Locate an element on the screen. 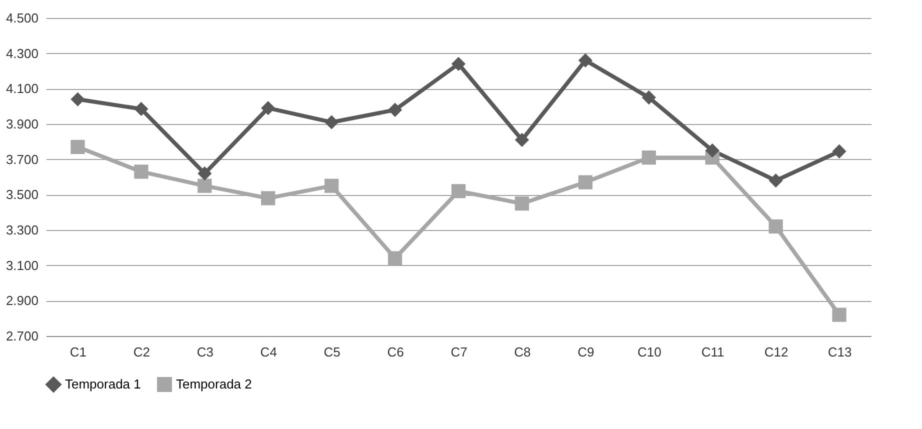 This screenshot has width=922, height=429. x-tick-label: C10 is located at coordinates (649, 352).